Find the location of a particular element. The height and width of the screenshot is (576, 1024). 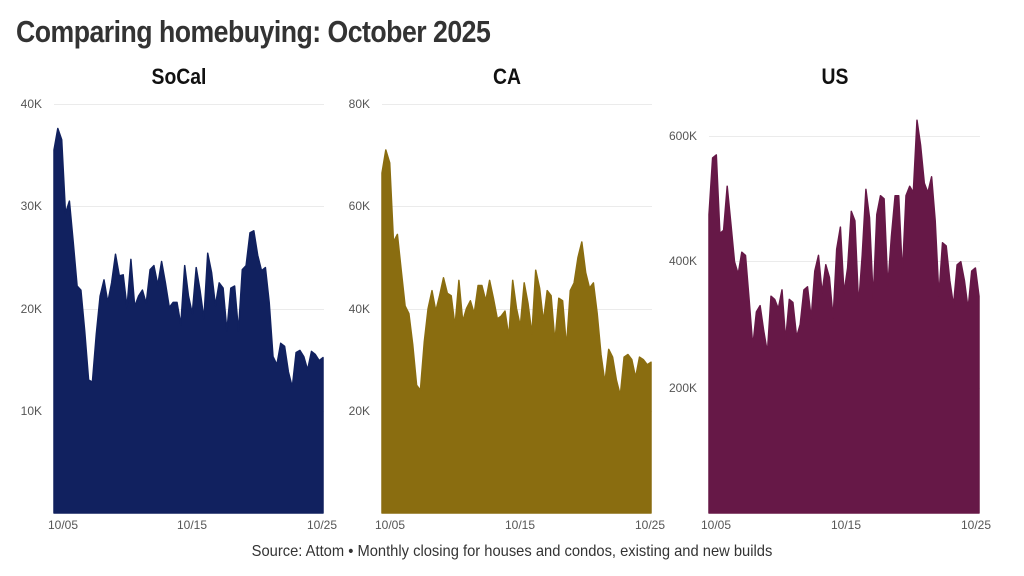

y-tick: 200K is located at coordinates (682, 388).